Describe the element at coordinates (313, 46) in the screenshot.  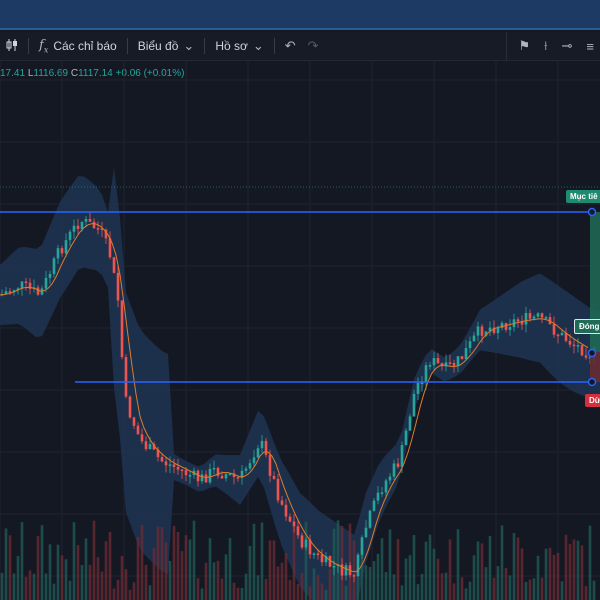
I see `redo-button: ↷` at that location.